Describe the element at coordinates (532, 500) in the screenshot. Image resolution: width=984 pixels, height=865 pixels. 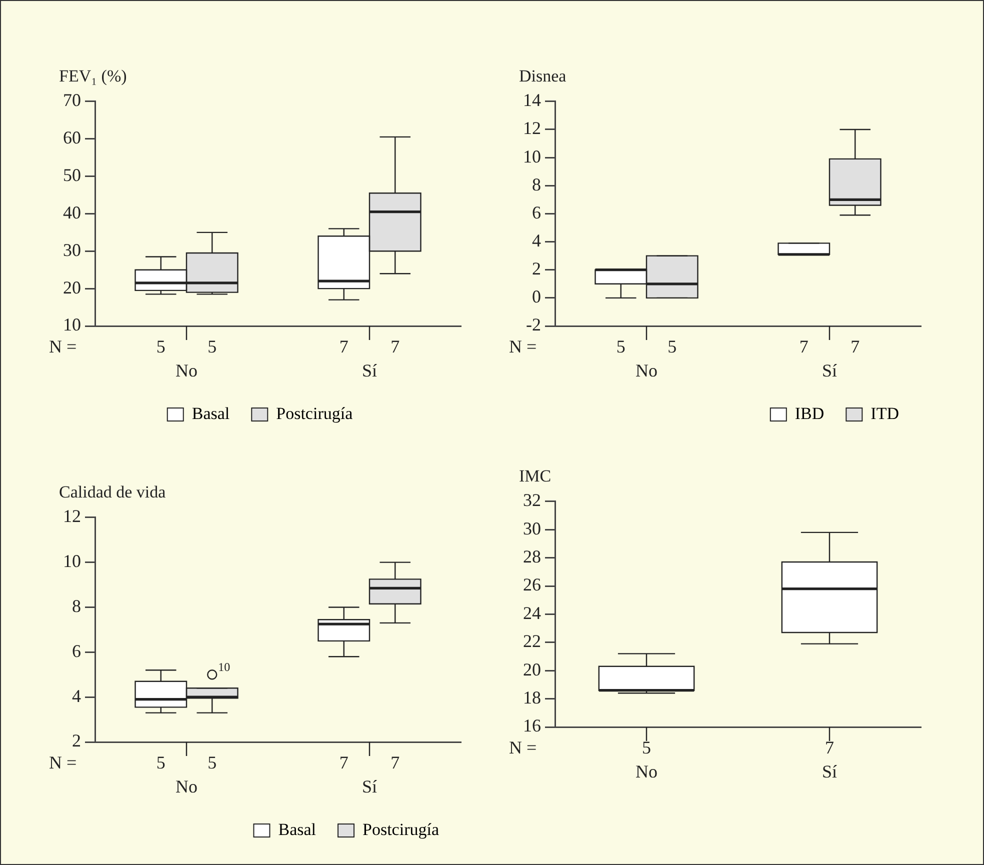
I see `y-tick-label: 32` at that location.